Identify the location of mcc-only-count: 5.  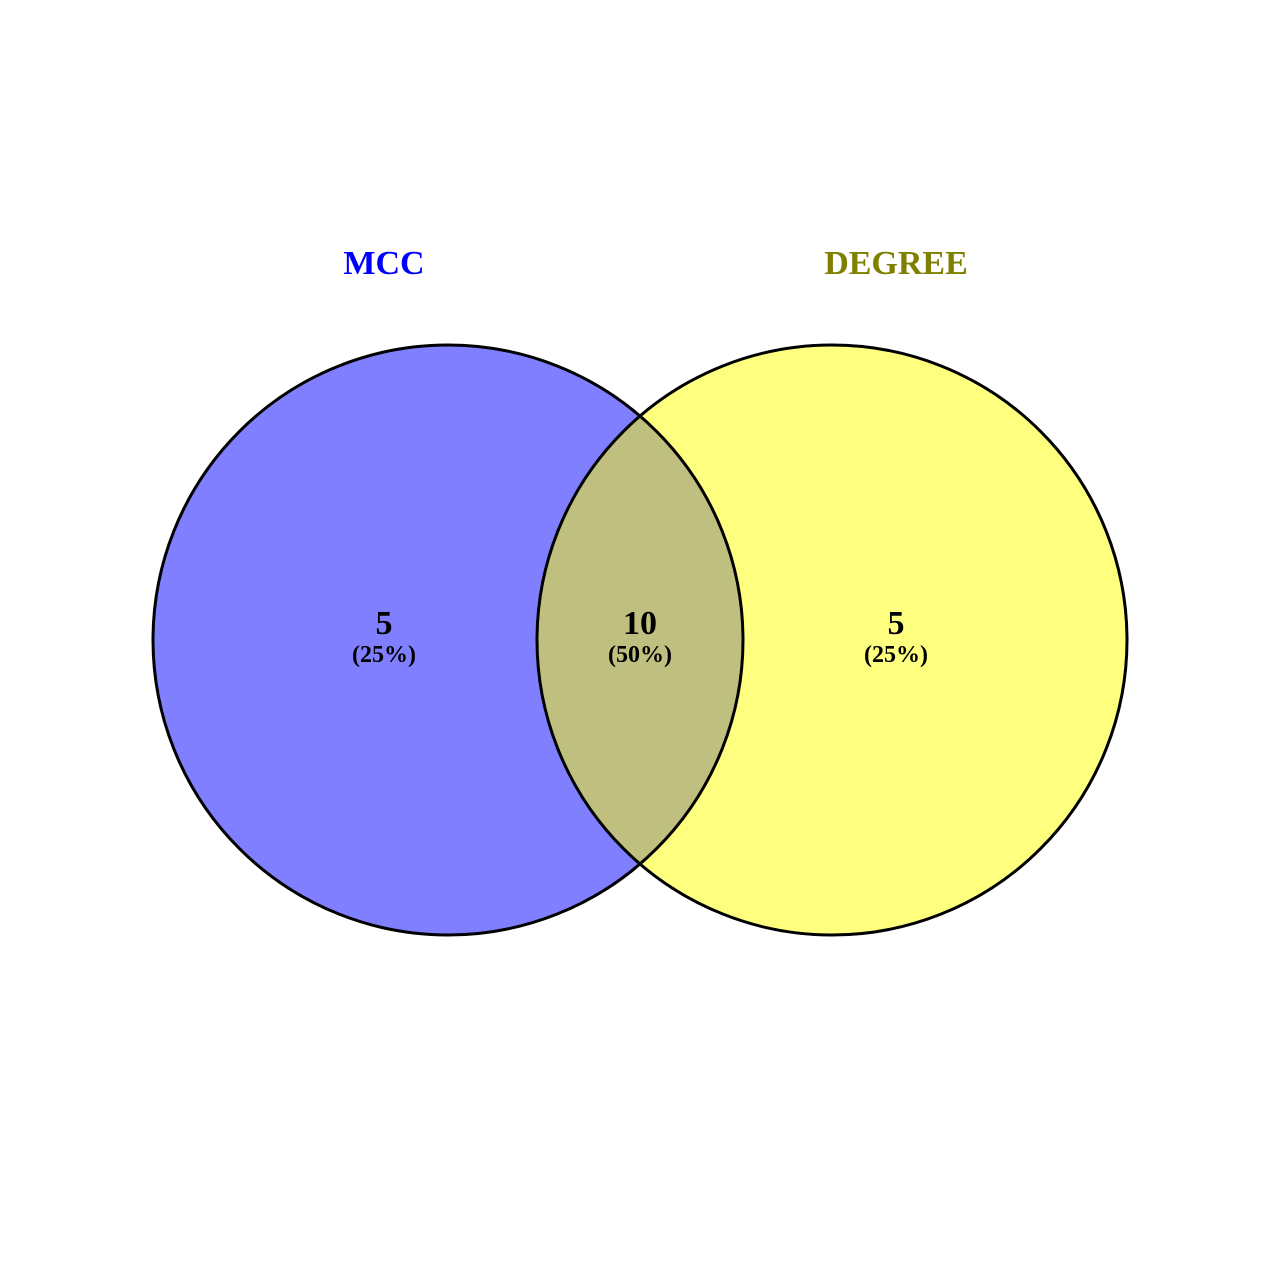
(384, 623).